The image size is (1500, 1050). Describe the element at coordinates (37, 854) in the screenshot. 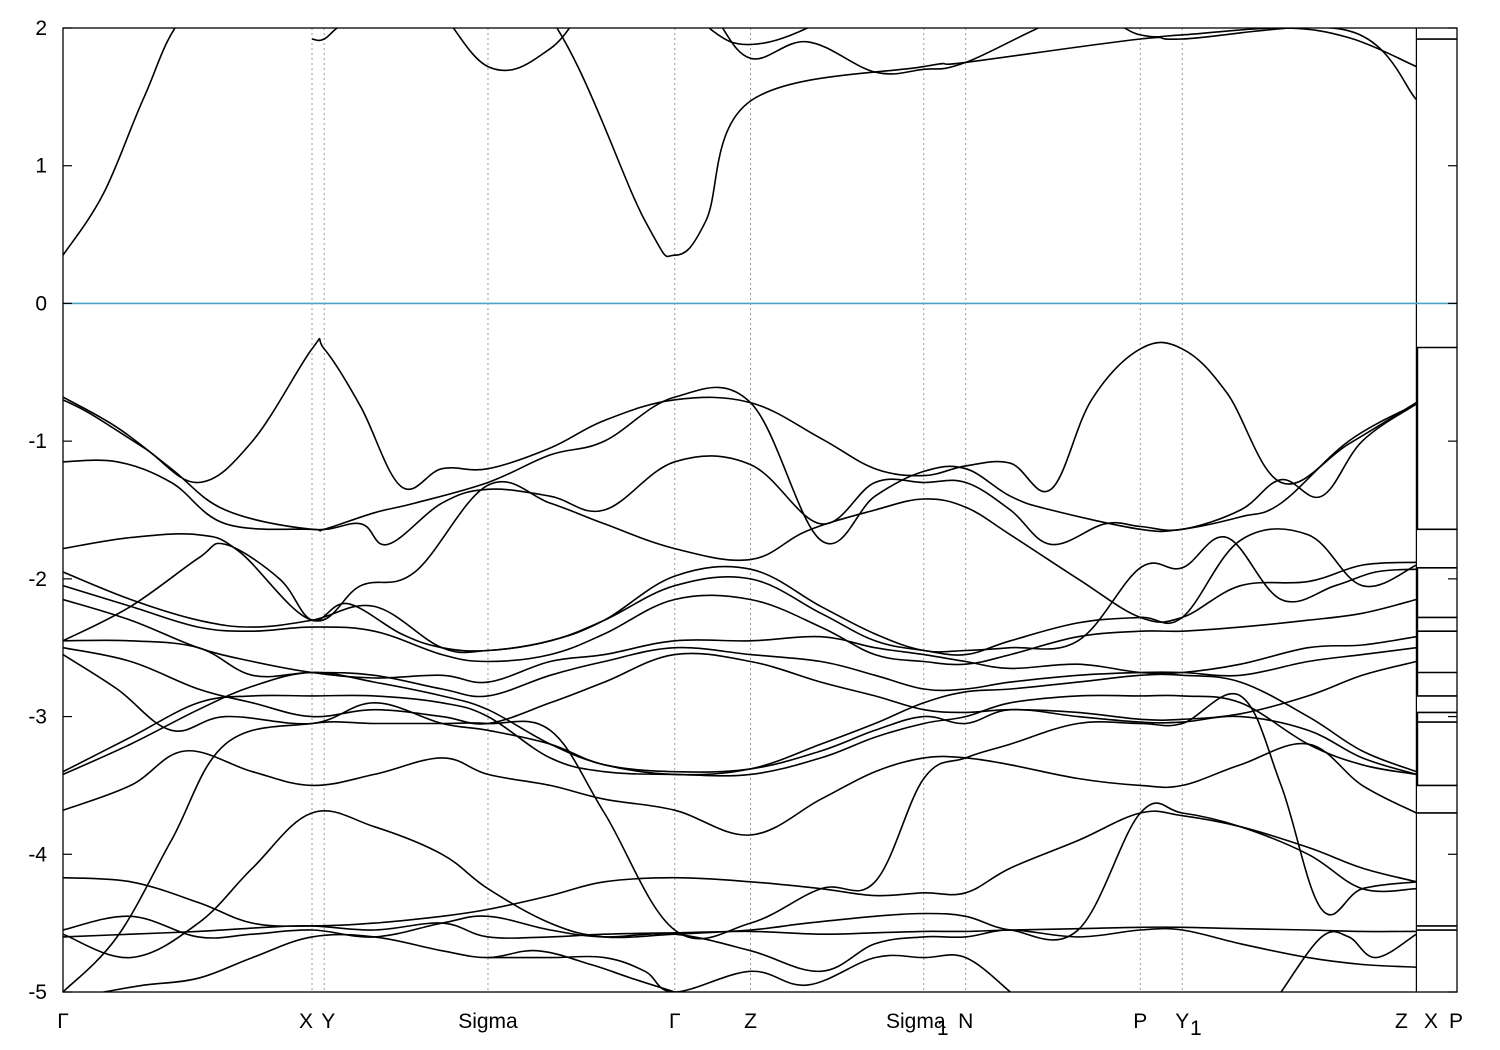

I see `y-tick-label-6: -4` at that location.